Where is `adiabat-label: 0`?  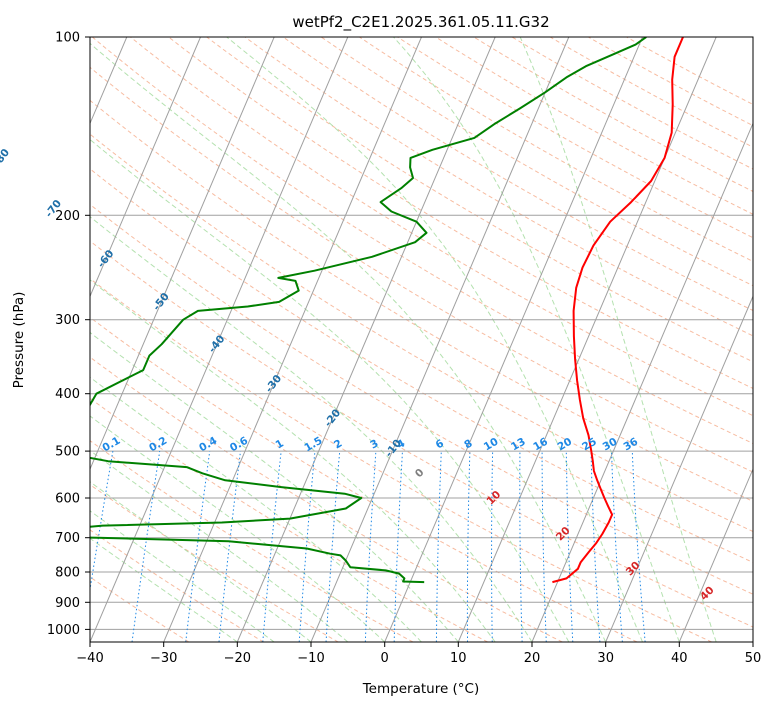
adiabat-label: 0 is located at coordinates (420, 473).